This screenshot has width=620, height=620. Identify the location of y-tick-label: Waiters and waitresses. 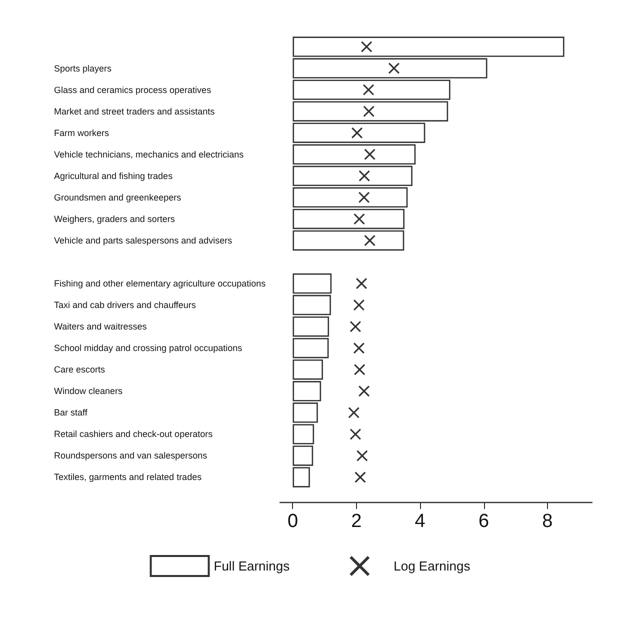
(101, 327).